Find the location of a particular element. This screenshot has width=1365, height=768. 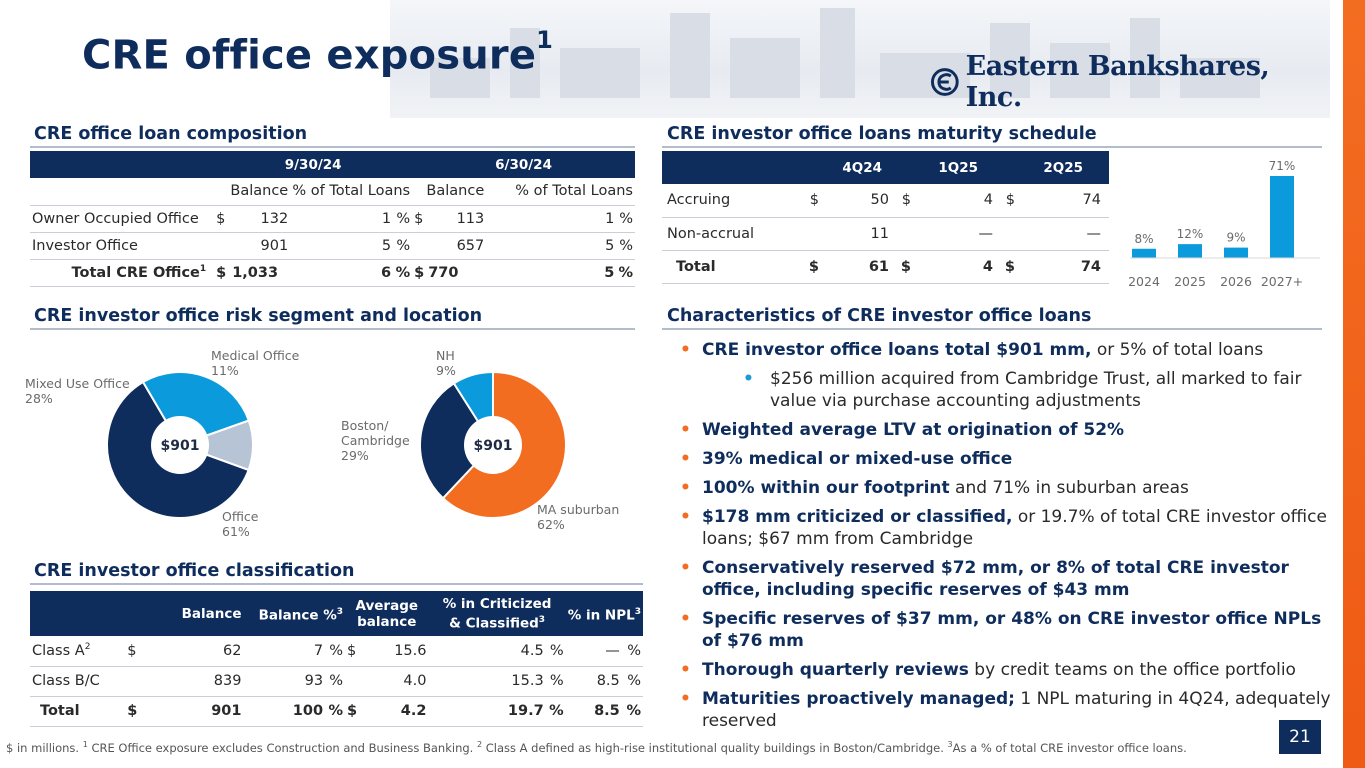

segment-pie-chart: $901 is located at coordinates (180, 445).